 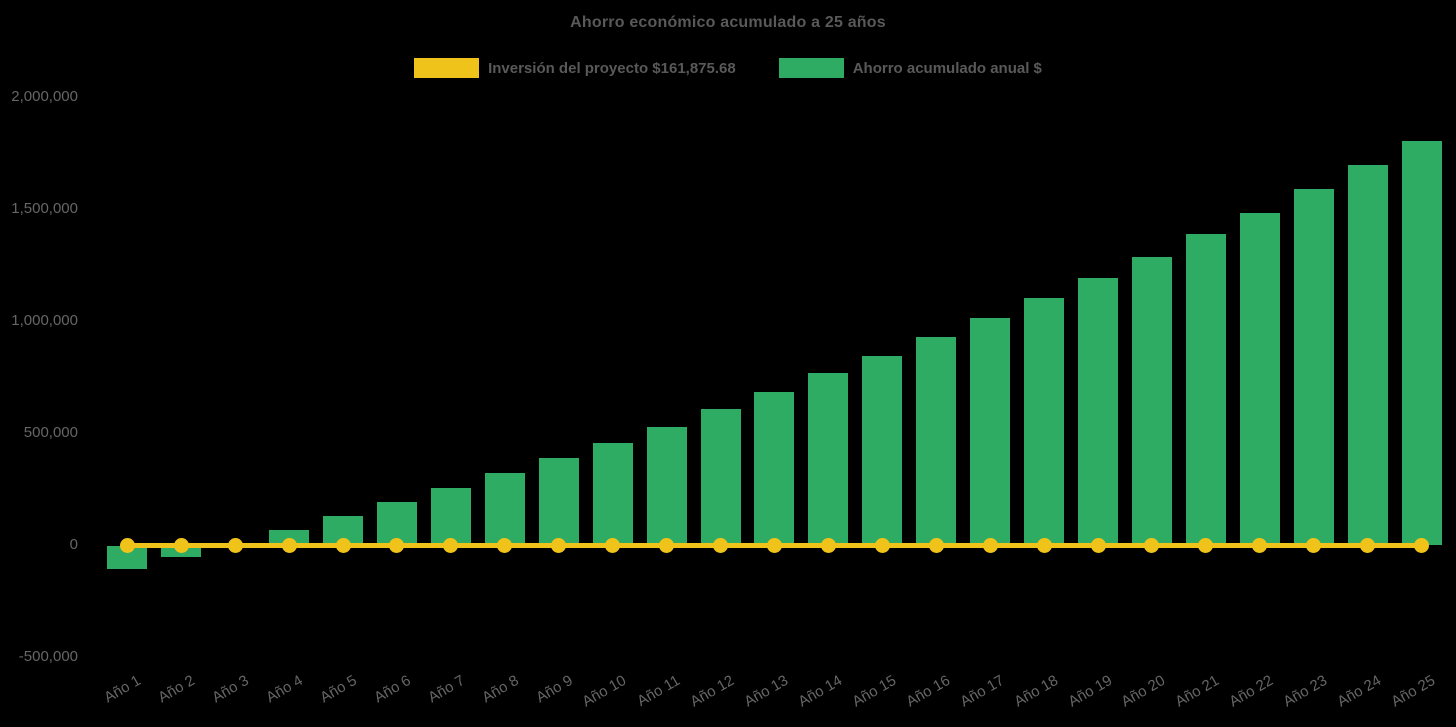 I want to click on x-axis-tick-label: Año 7, so click(x=446, y=689).